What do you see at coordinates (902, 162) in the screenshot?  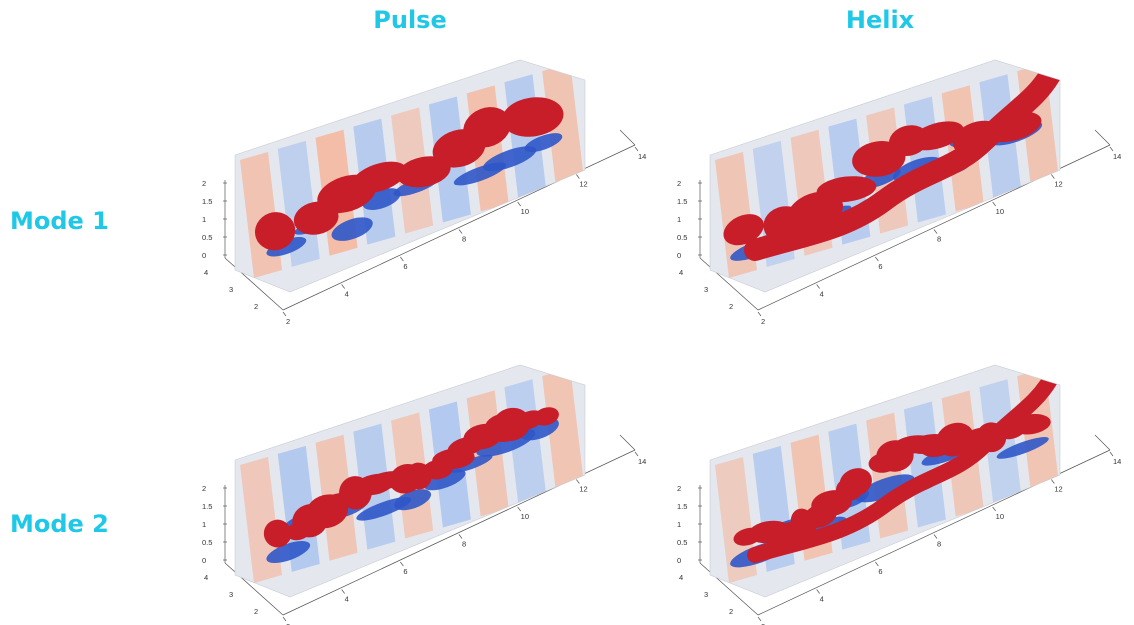 I see `helix-isosurface` at bounding box center [902, 162].